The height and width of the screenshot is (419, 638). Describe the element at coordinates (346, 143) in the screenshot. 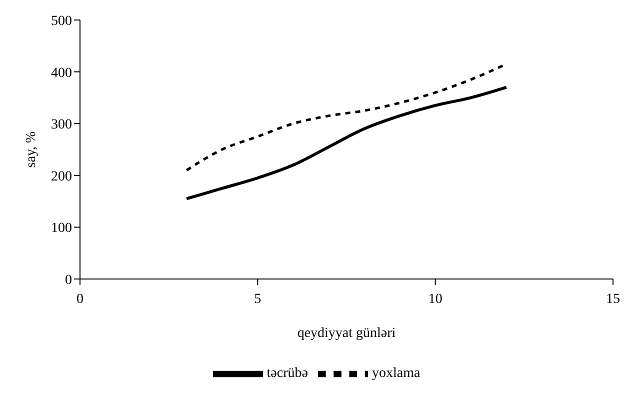

I see `line-series` at that location.